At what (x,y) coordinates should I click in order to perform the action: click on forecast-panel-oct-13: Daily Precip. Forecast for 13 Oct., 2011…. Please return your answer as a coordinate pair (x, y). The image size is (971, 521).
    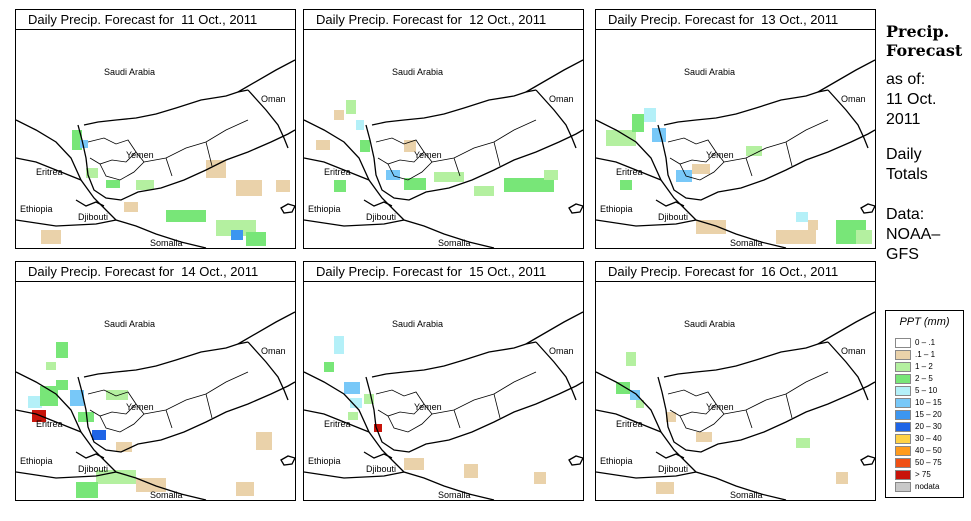
    Looking at the image, I should click on (735, 129).